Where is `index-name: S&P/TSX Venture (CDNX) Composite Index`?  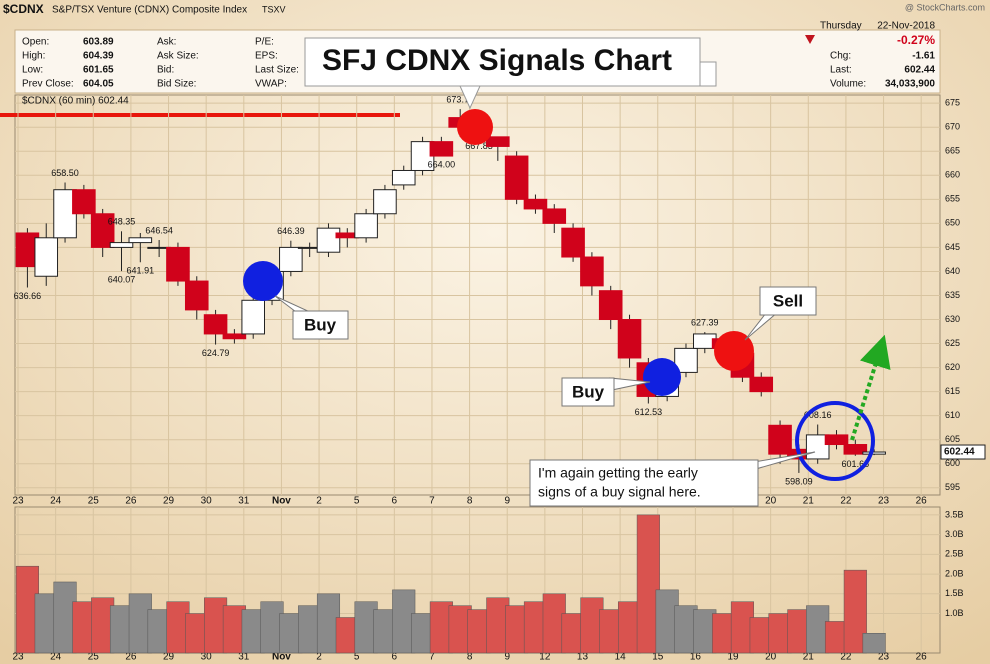
index-name: S&P/TSX Venture (CDNX) Composite Index is located at coordinates (149, 10).